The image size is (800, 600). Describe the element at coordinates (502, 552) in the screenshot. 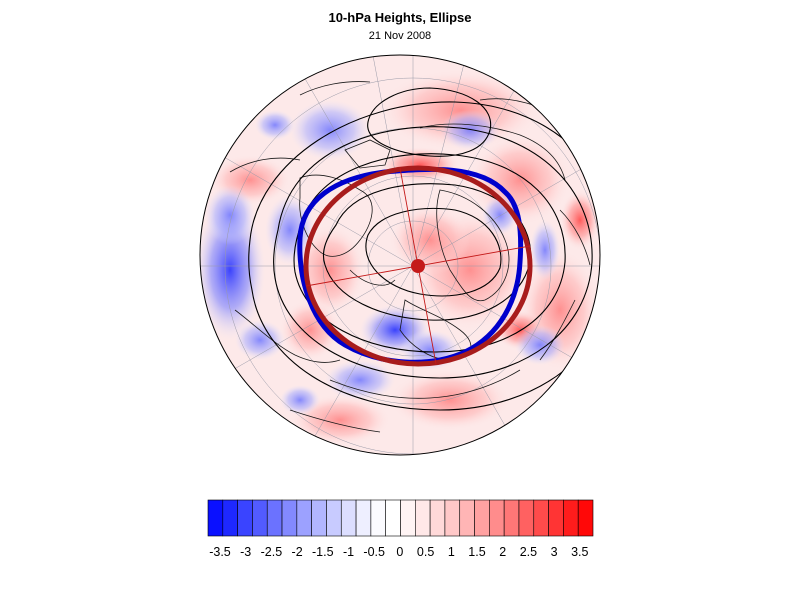

I see `colorbar-label: 2` at that location.